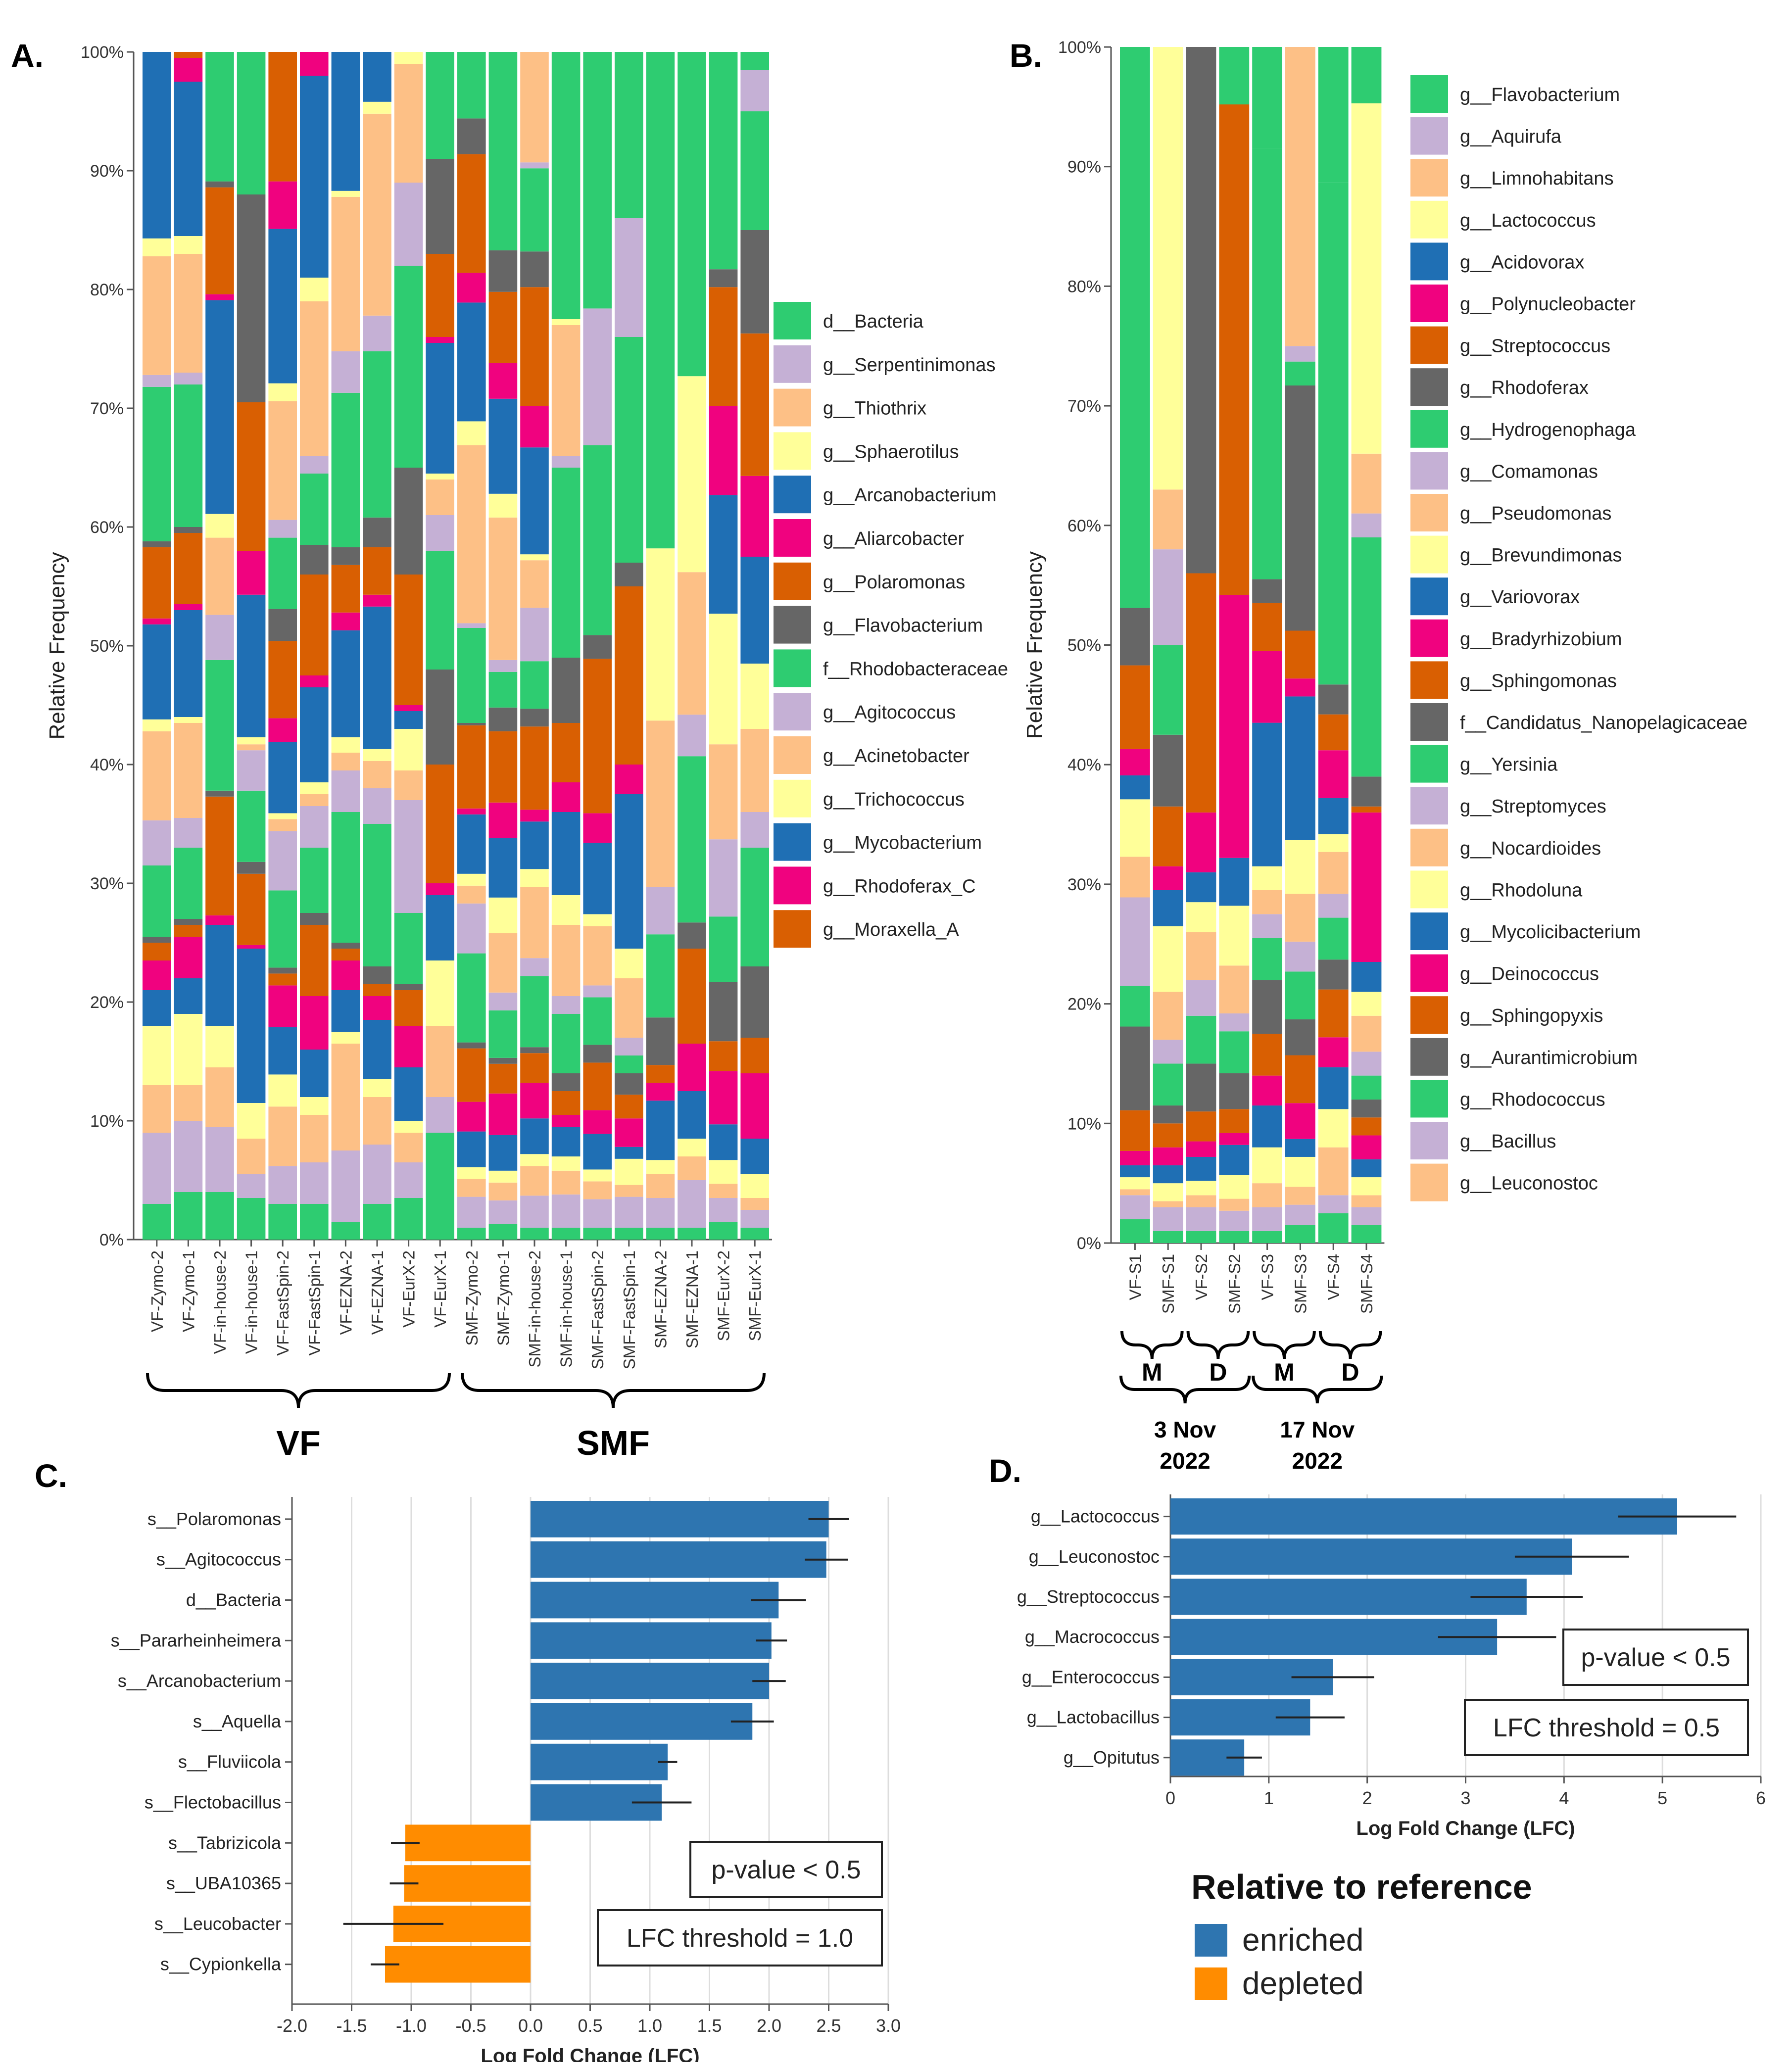 The width and height of the screenshot is (1792, 2062). I want to click on legend-label: depleted, so click(1303, 1984).